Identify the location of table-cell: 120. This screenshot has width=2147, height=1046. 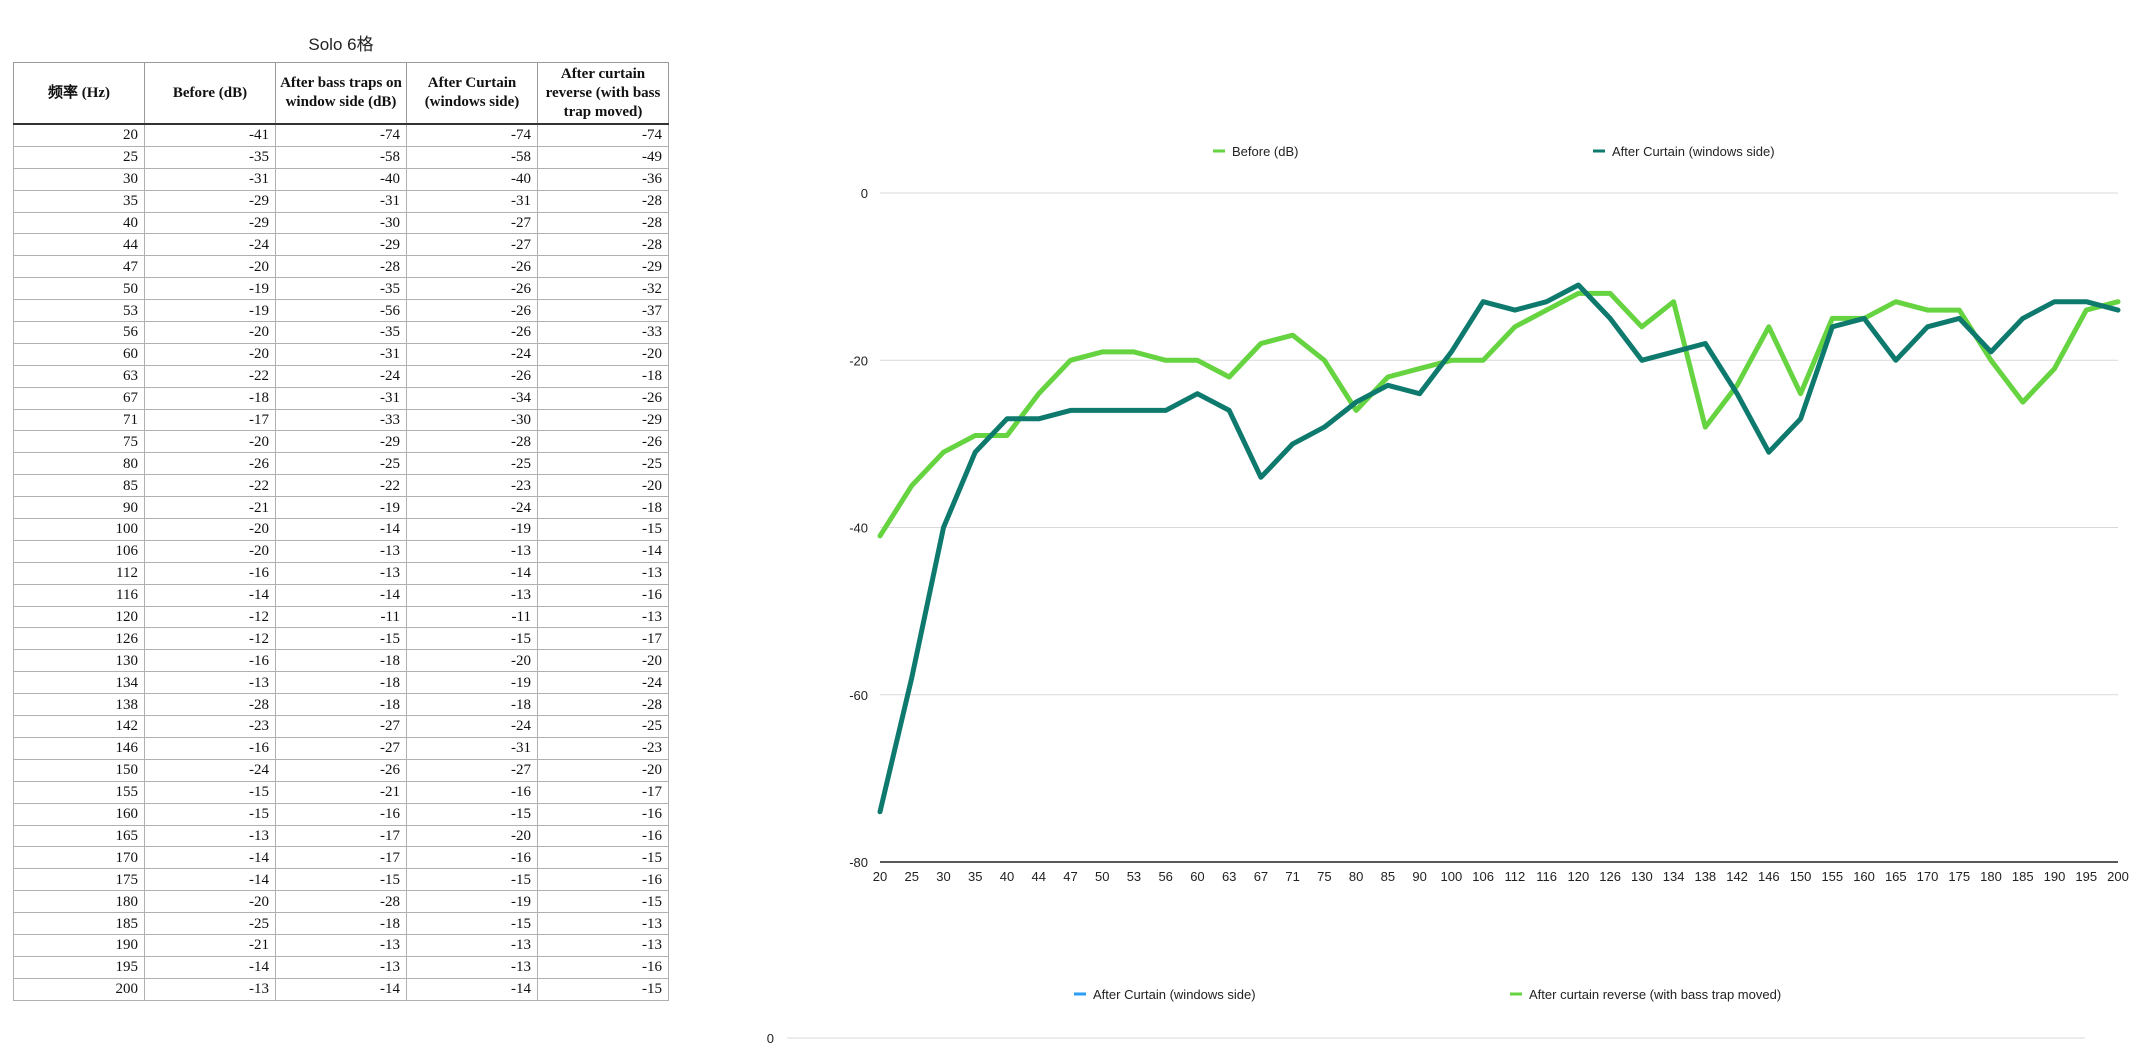
(79, 617).